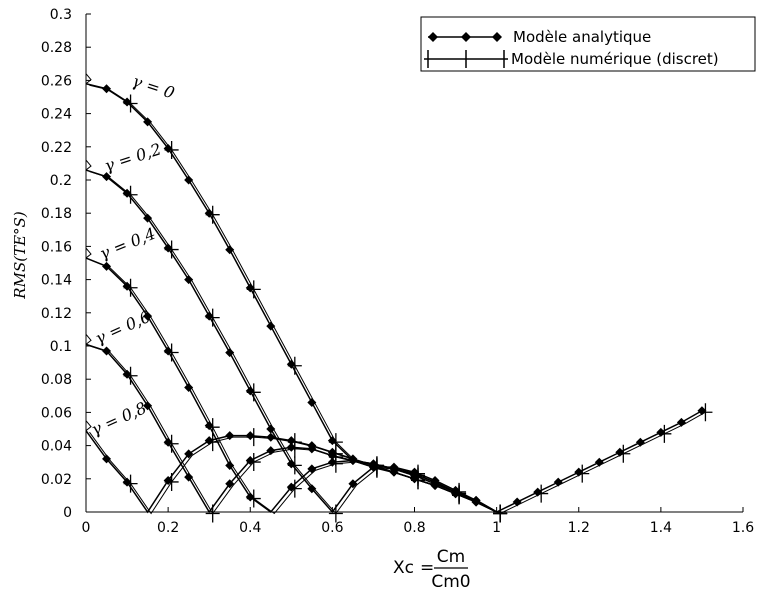 The image size is (757, 595). What do you see at coordinates (153, 86) in the screenshot?
I see `gamma-label: γ = 0` at bounding box center [153, 86].